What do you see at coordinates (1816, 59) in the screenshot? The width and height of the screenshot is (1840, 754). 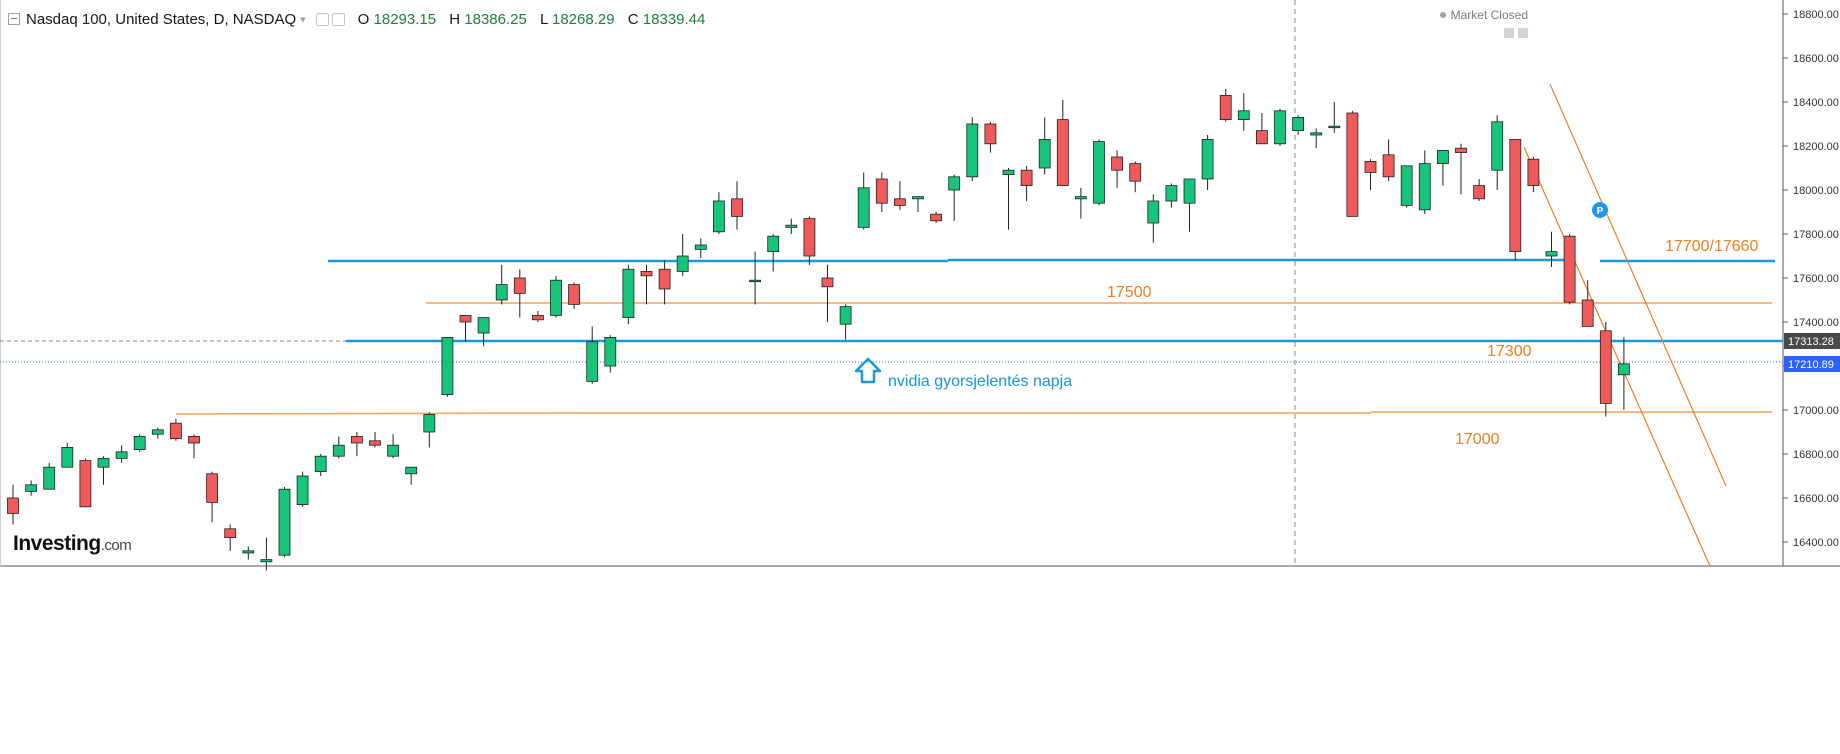 I see `tick-label: 18600.00` at bounding box center [1816, 59].